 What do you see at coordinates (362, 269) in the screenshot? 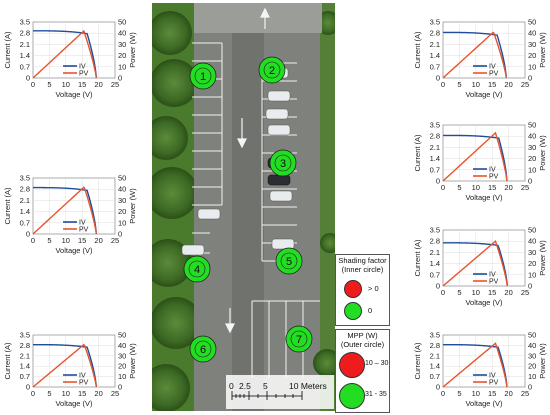
I see `shading-title-line2: (Inner circle)` at bounding box center [362, 269].